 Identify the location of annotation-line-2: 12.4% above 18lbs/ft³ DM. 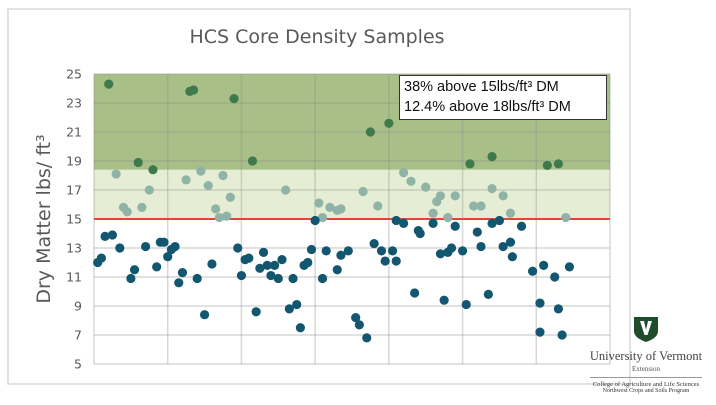
(487, 107).